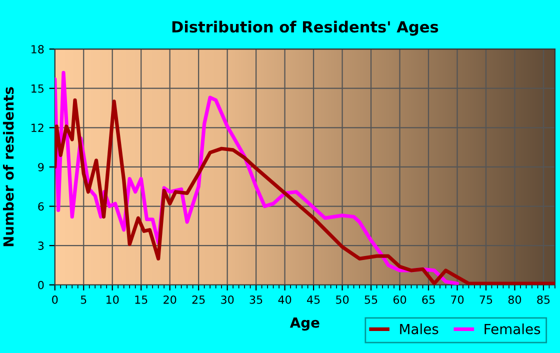 This screenshot has width=560, height=353. Describe the element at coordinates (342, 299) in the screenshot. I see `x-tick-label: 50` at that location.